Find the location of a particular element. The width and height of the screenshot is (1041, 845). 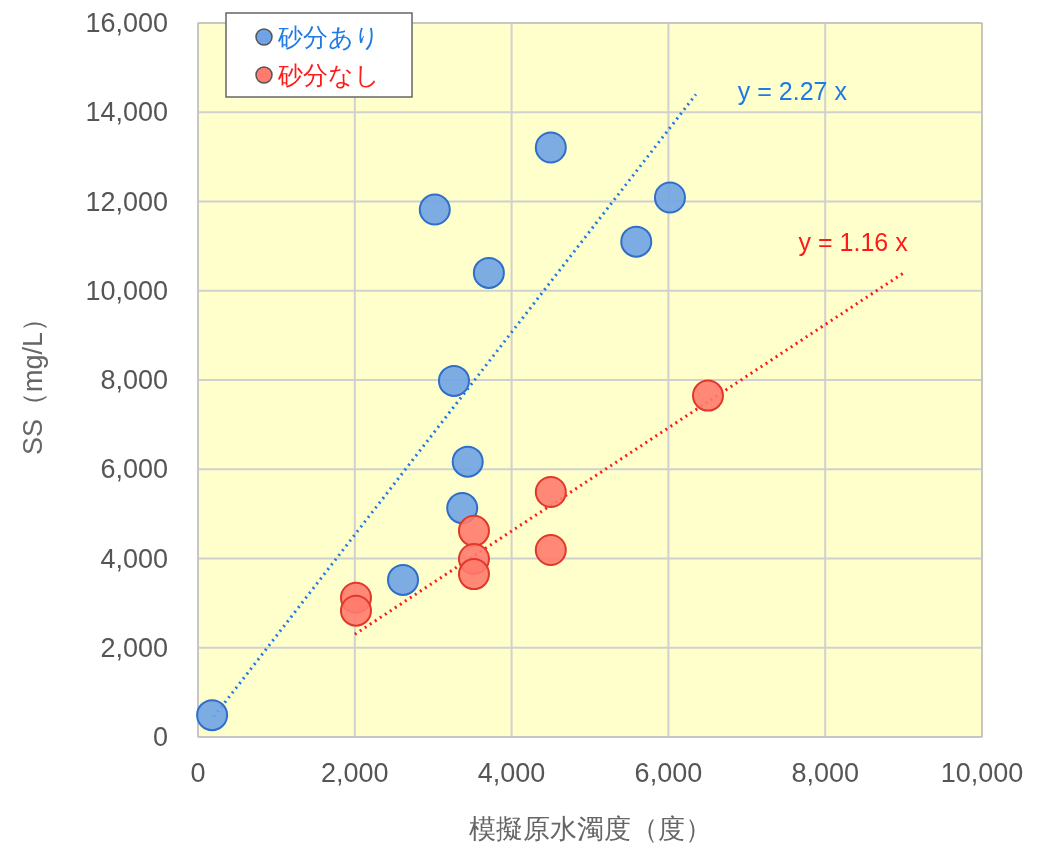

x-axis-title: 模擬原水濁度（度） is located at coordinates (590, 829).